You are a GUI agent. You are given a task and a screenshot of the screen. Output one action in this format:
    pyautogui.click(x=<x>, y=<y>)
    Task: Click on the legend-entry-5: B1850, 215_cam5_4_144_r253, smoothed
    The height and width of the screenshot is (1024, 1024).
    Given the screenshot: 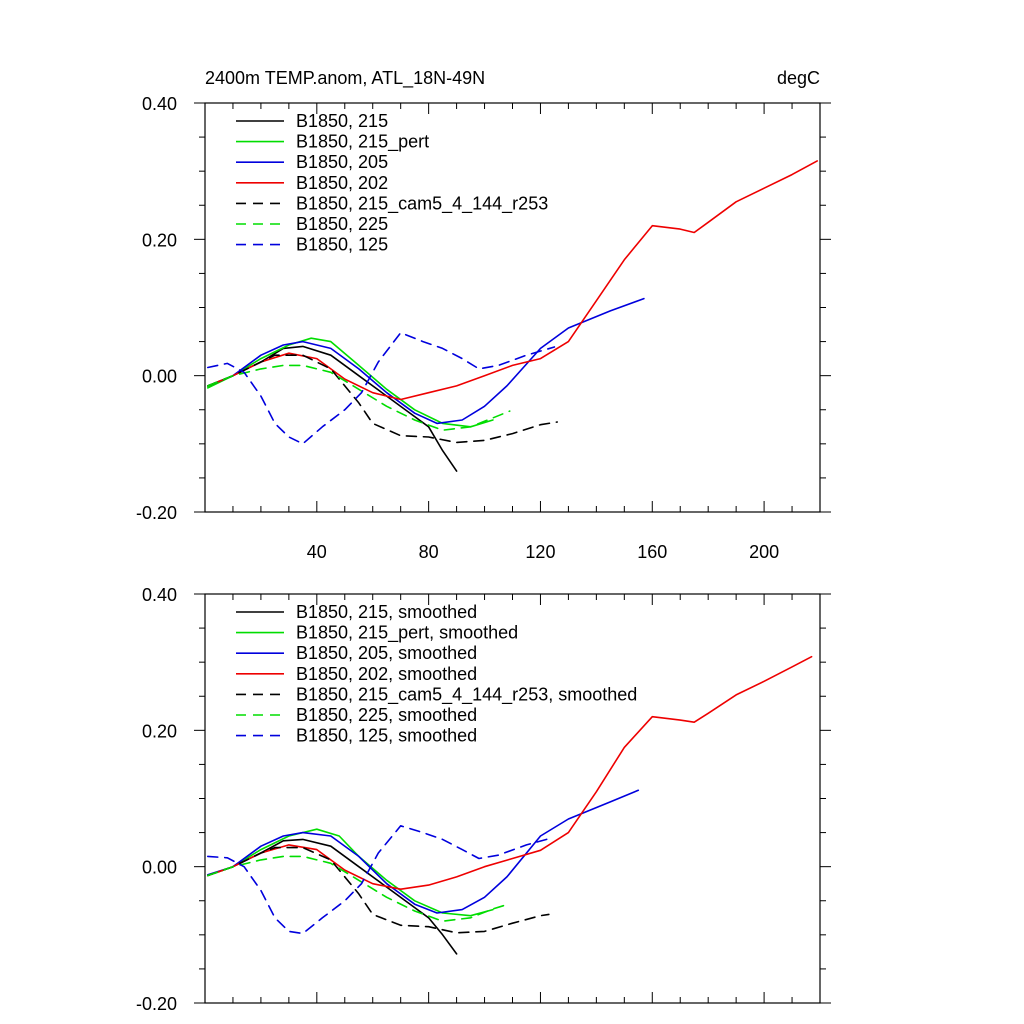 What is the action you would take?
    pyautogui.click(x=466, y=694)
    